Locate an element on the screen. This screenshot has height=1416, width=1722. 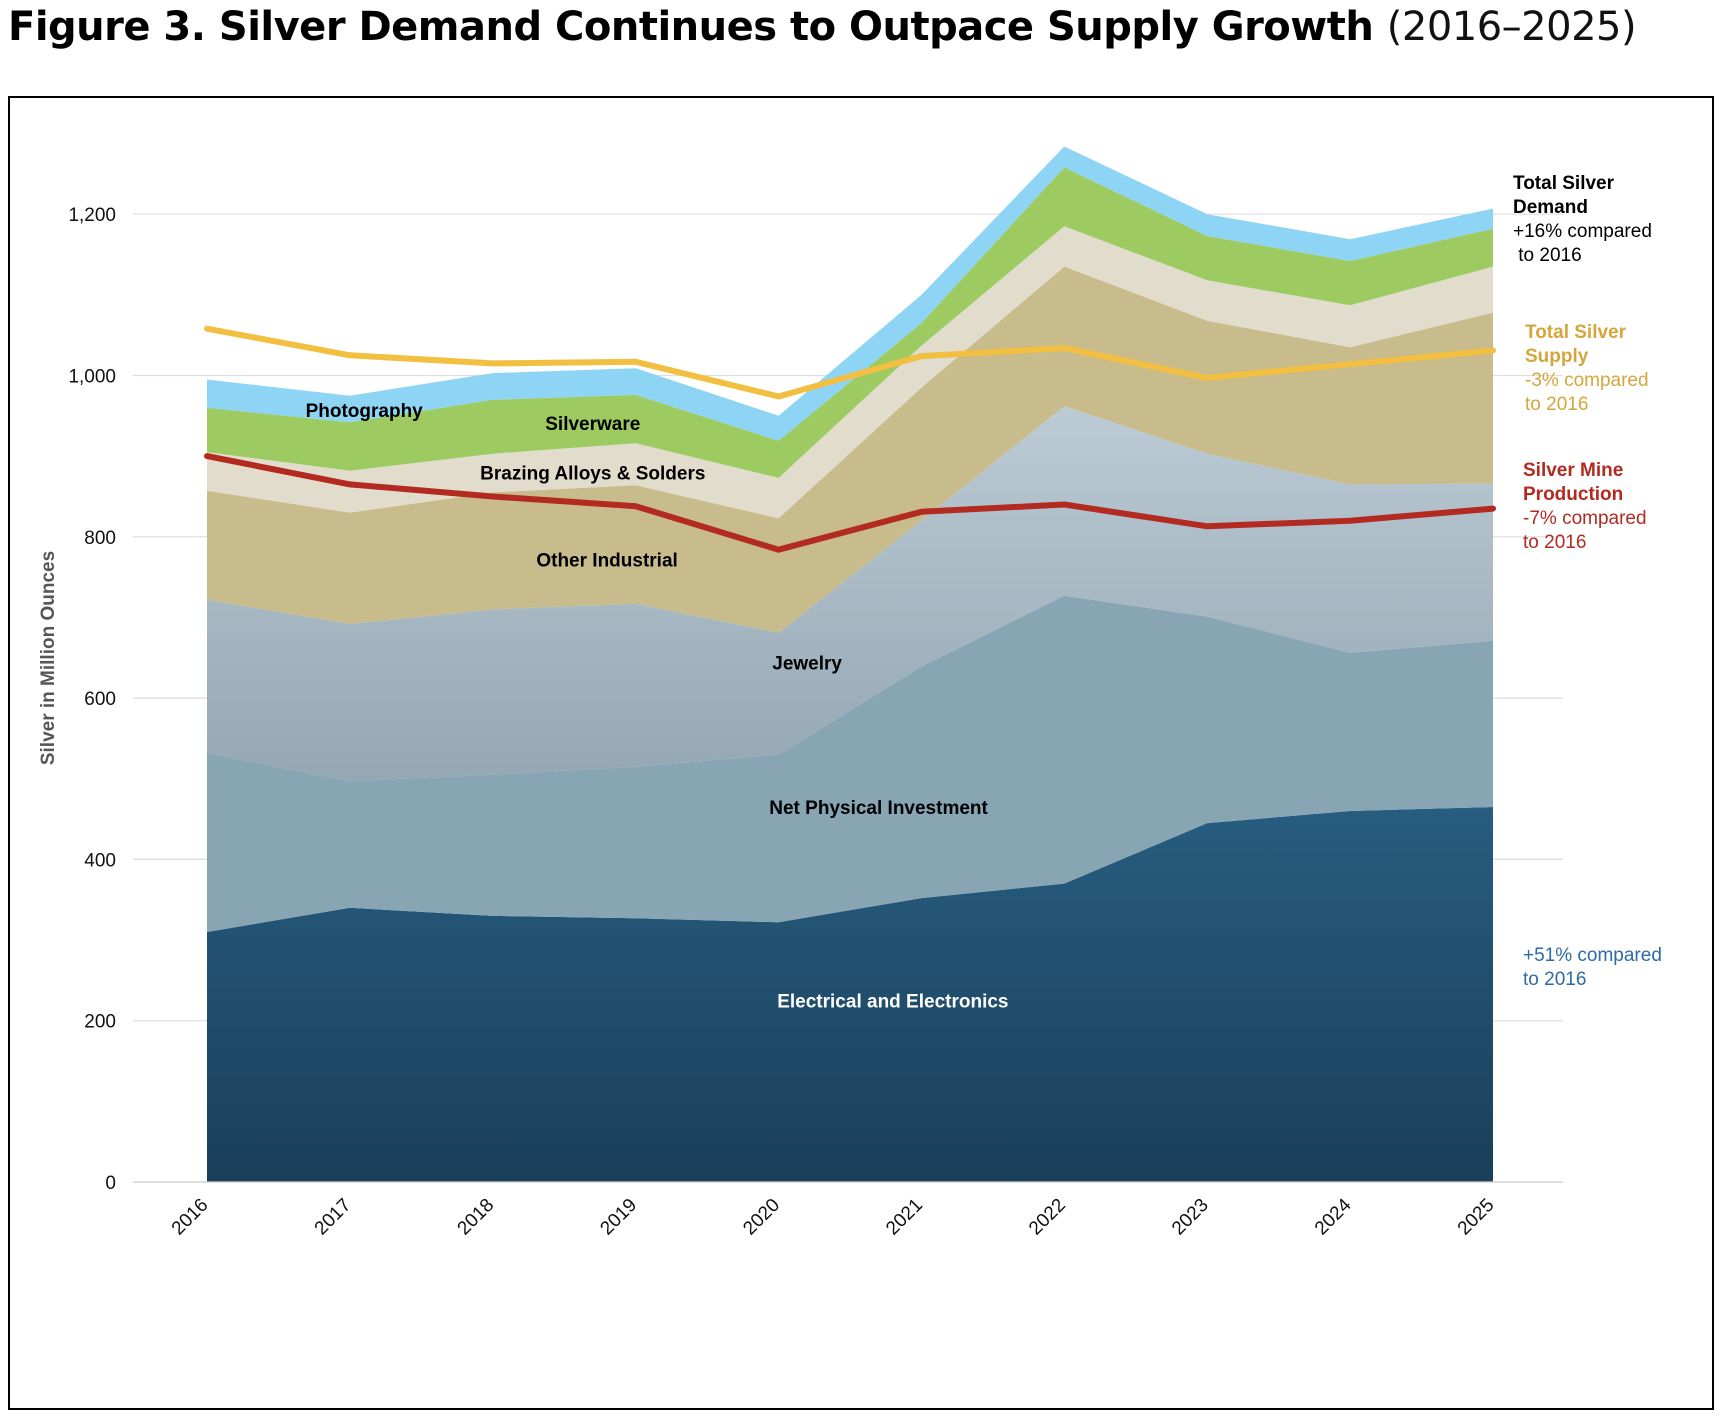
annotation-demand-title-1: Total Silver is located at coordinates (1564, 183).